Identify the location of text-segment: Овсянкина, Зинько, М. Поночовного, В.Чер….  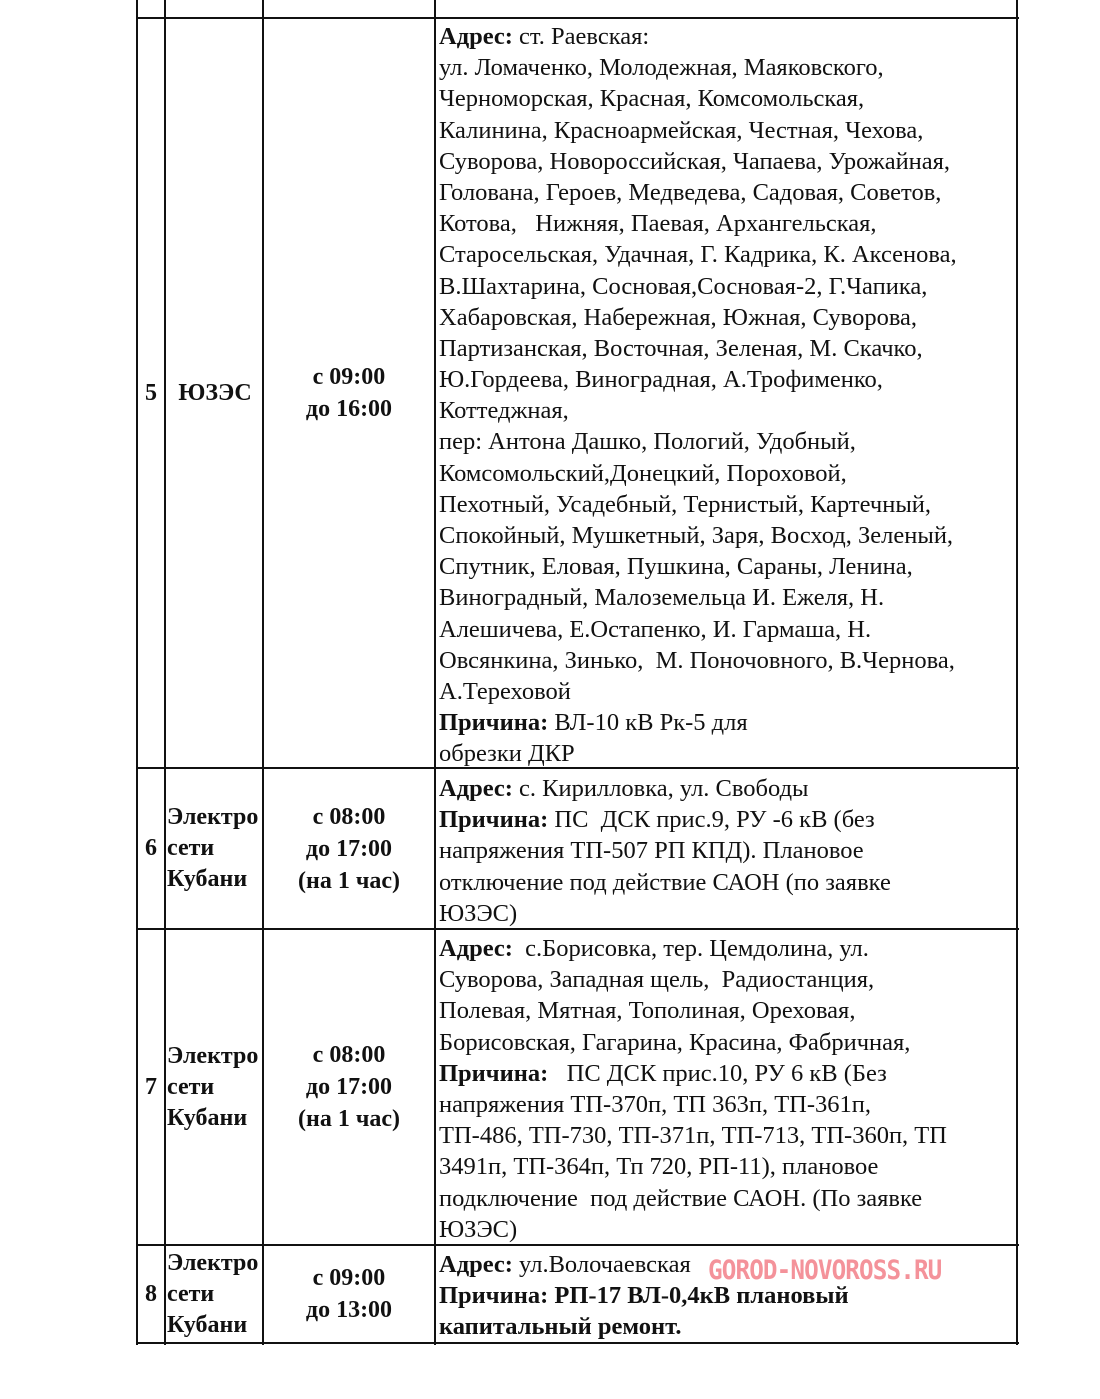
(697, 660).